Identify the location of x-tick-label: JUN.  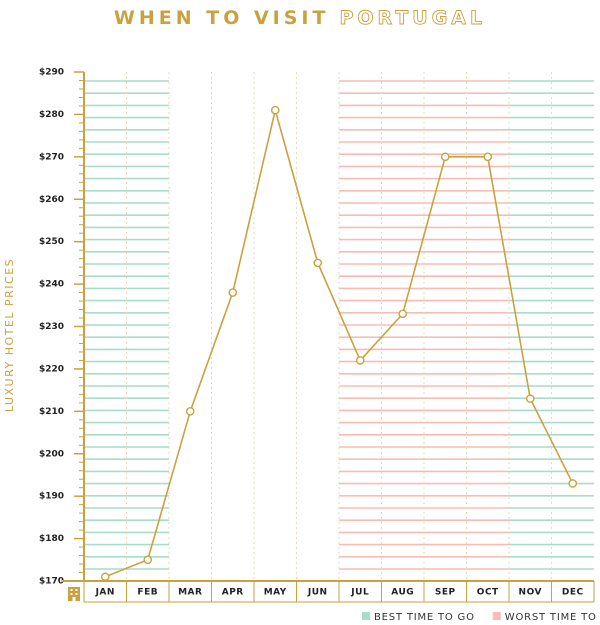
(317, 593).